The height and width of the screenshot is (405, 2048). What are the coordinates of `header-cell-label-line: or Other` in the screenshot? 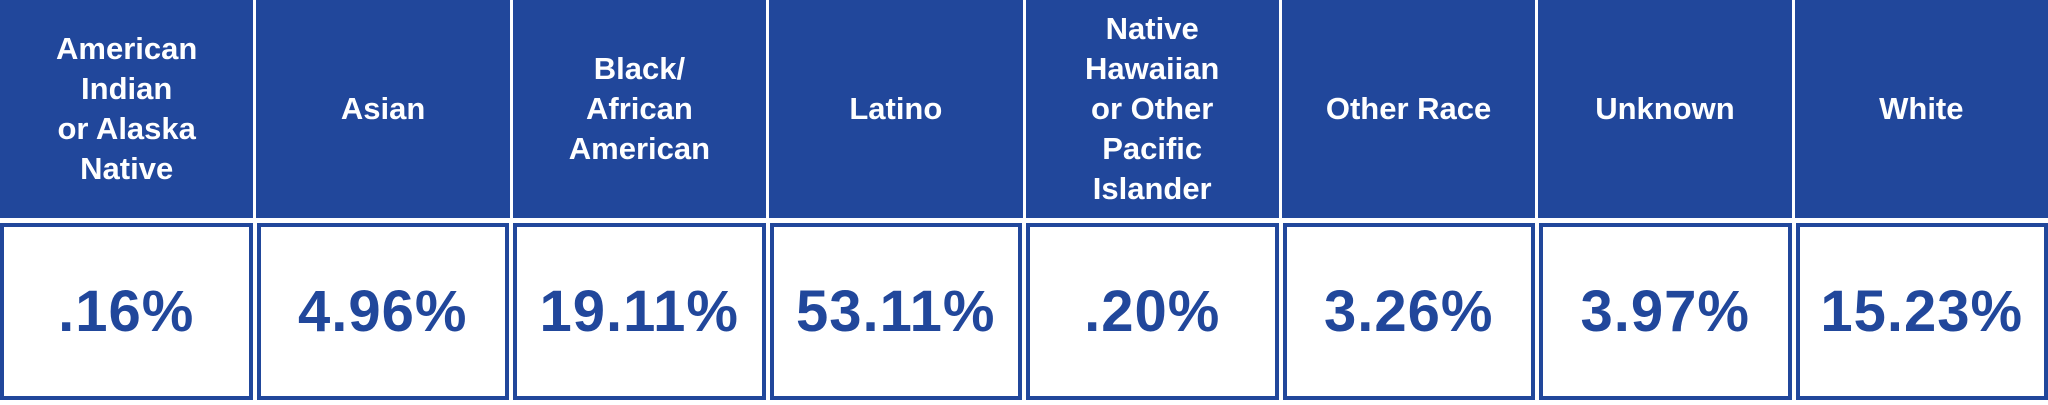 It's located at (1152, 108).